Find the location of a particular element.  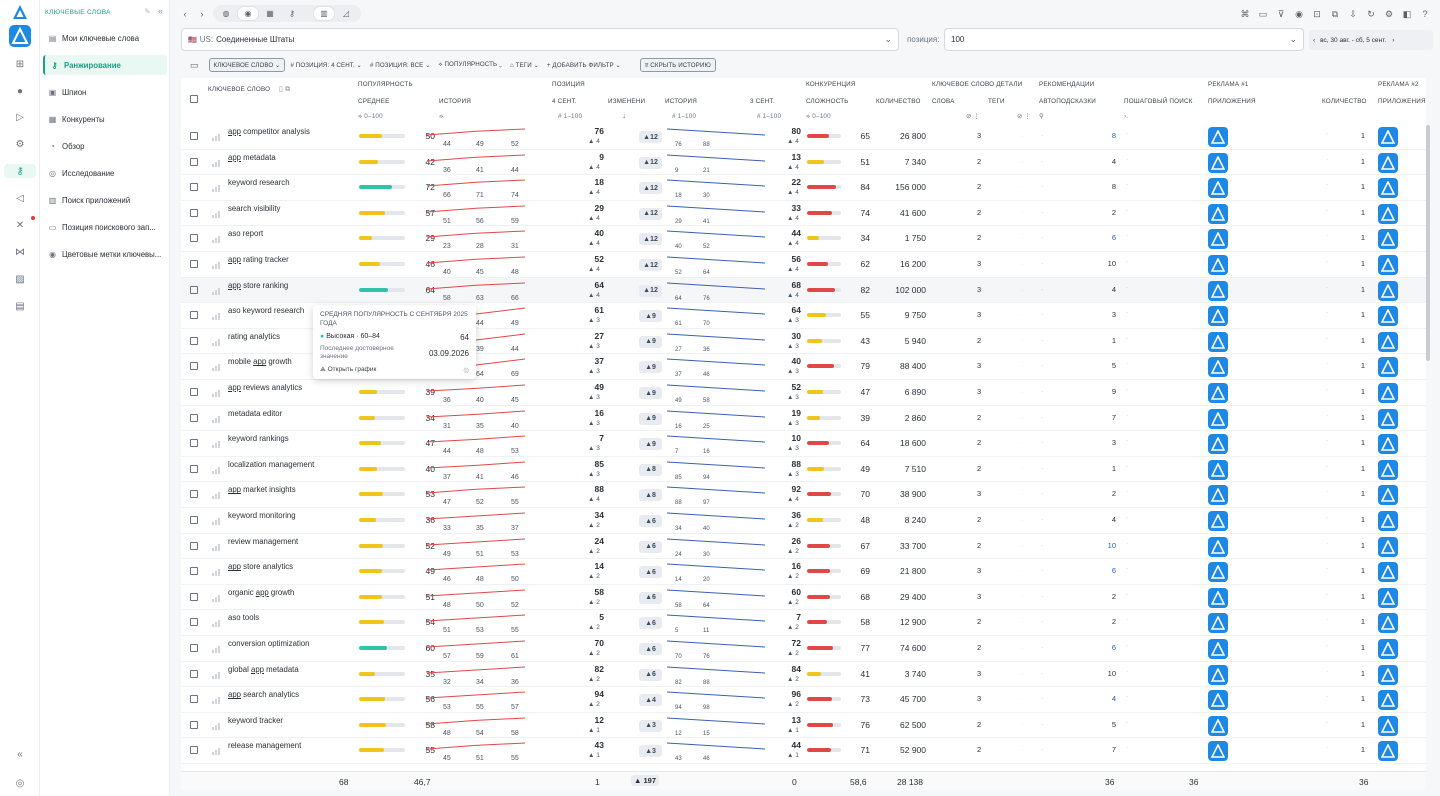

calendar-icon: ▤ is located at coordinates (20, 306).